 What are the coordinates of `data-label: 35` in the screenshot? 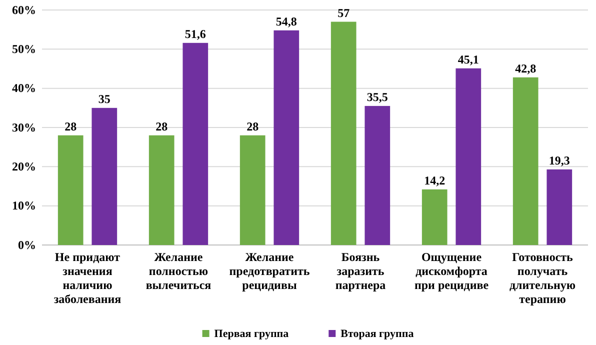 It's located at (104, 99).